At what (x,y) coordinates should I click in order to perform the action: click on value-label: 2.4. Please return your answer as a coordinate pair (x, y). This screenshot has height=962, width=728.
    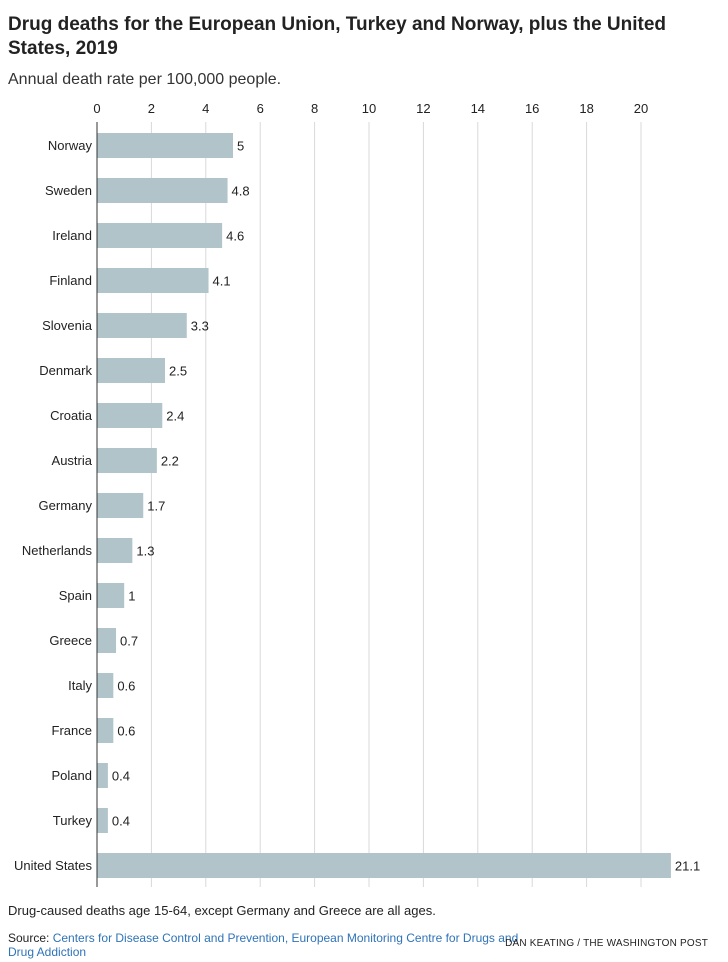
    Looking at the image, I should click on (175, 416).